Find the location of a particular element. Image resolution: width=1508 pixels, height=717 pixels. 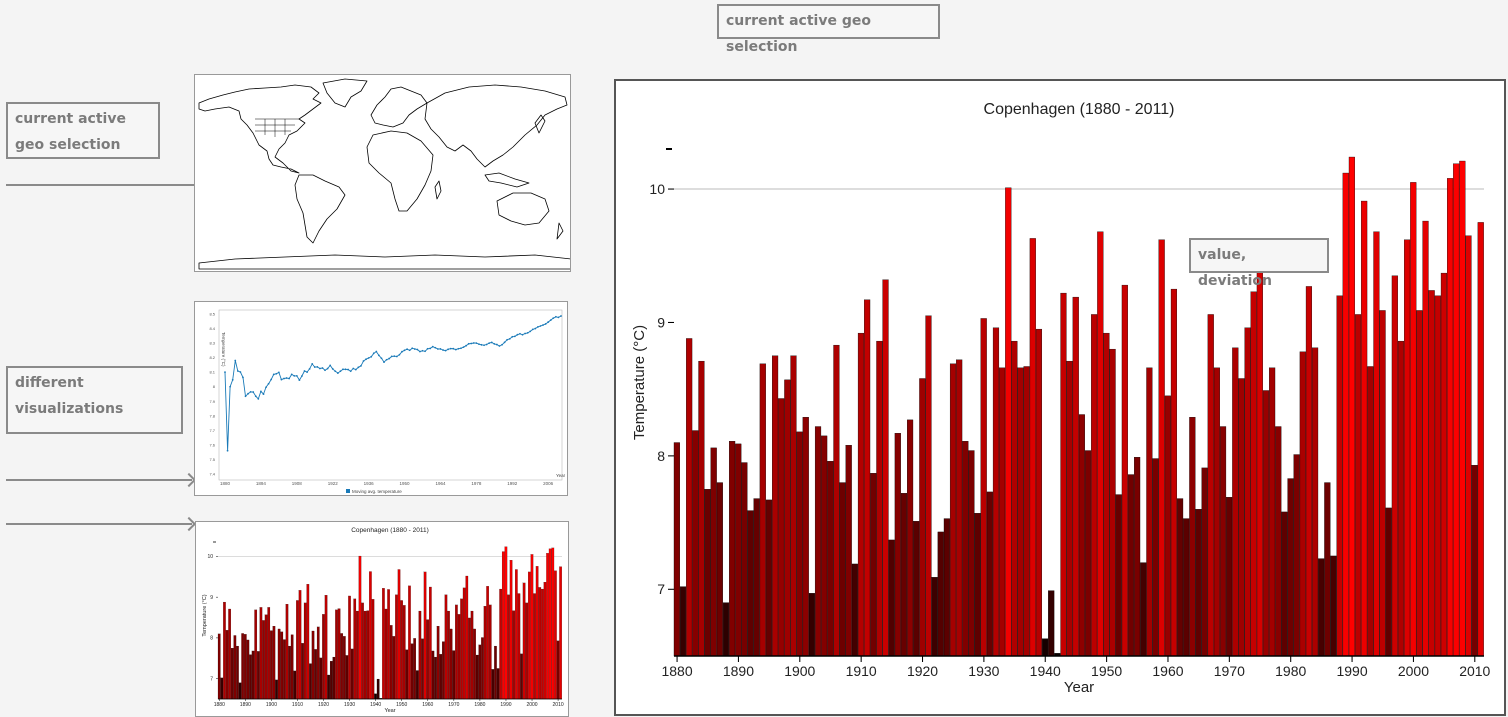

bar-1913 is located at coordinates (879, 498).